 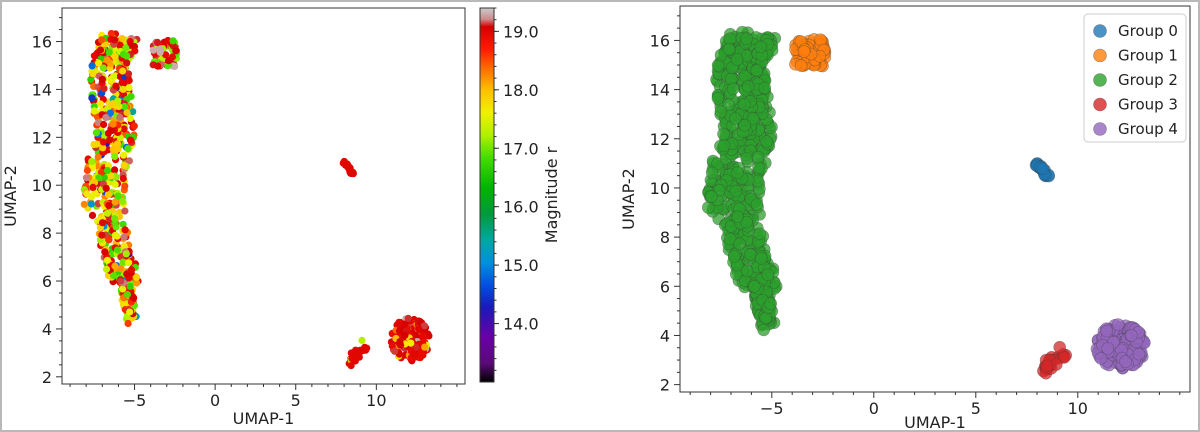 What do you see at coordinates (1078, 408) in the screenshot?
I see `x-tick-label: 10` at bounding box center [1078, 408].